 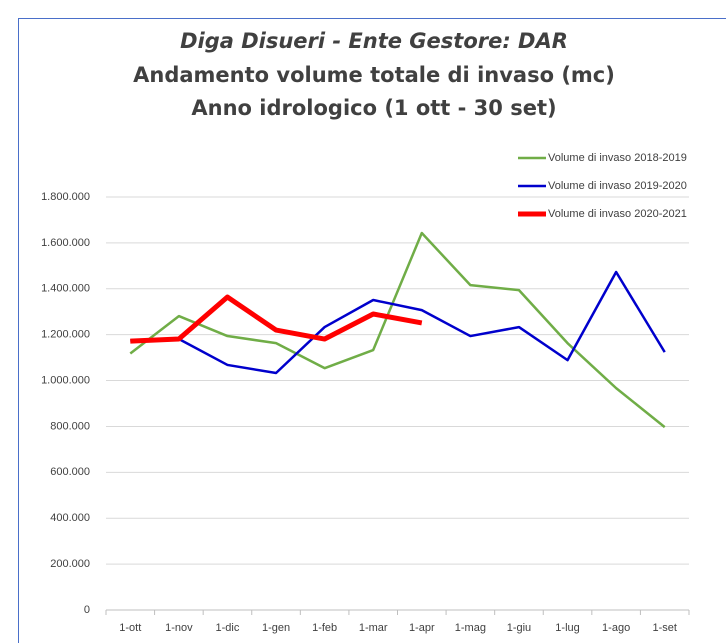 What do you see at coordinates (664, 628) in the screenshot?
I see `x-tick-label: 1-set` at bounding box center [664, 628].